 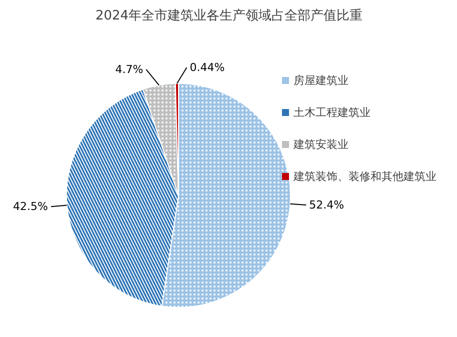 I want to click on data-label: 4.7%, so click(x=129, y=69).